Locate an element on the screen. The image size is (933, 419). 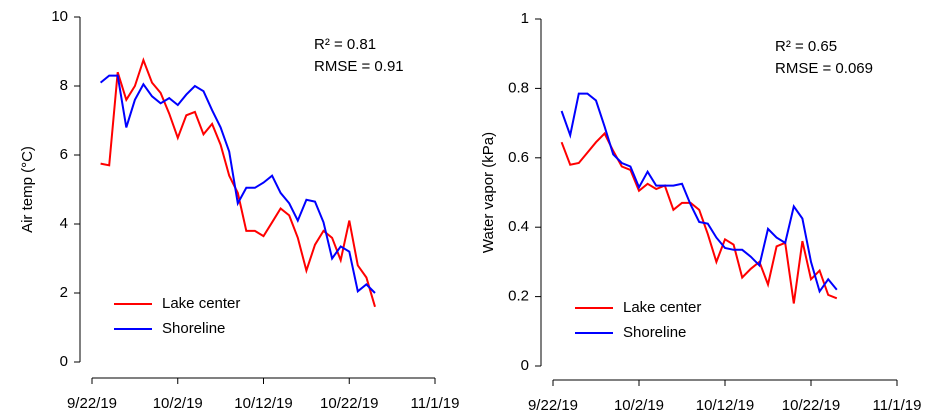
y-tick-label: 10 is located at coordinates (59, 16).